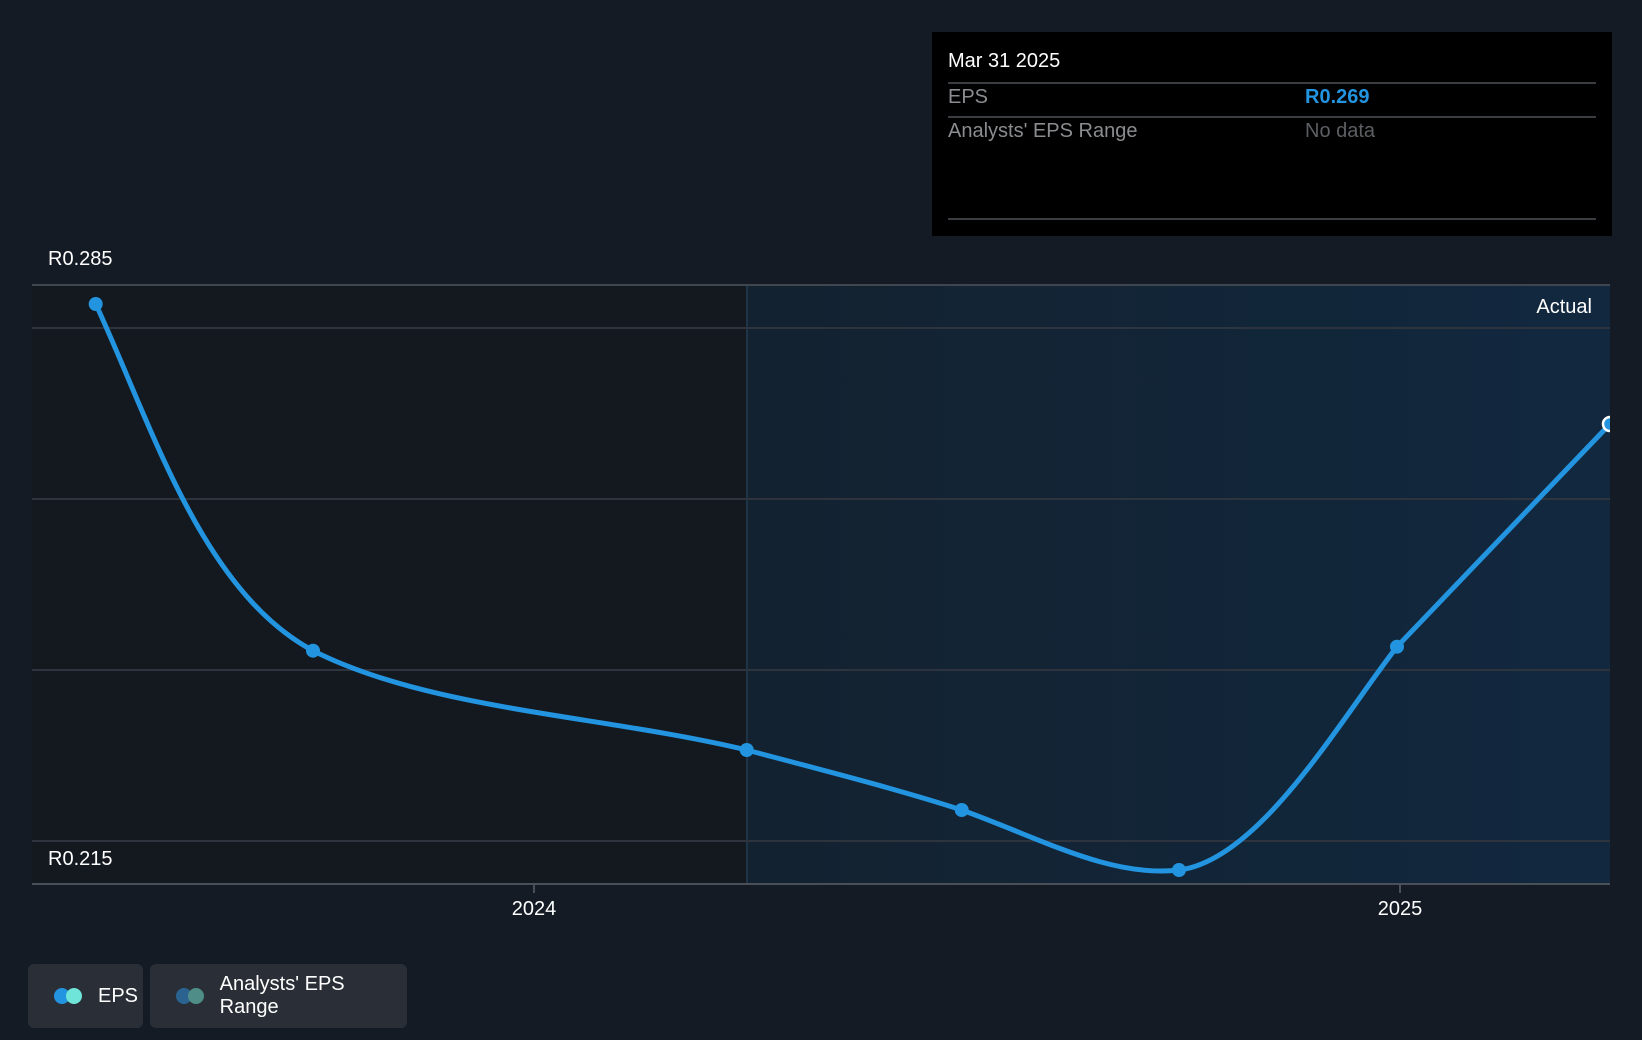  What do you see at coordinates (1337, 97) in the screenshot?
I see `tooltip-eps-value: R0.269` at bounding box center [1337, 97].